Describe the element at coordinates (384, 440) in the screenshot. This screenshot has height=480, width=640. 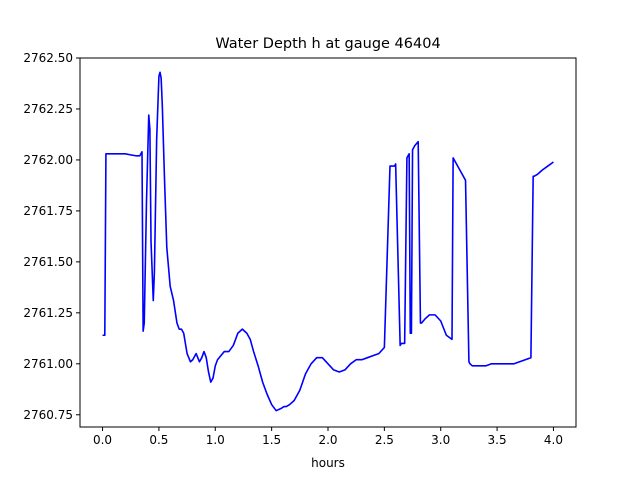
I see `x-tick-label: 2.5` at that location.